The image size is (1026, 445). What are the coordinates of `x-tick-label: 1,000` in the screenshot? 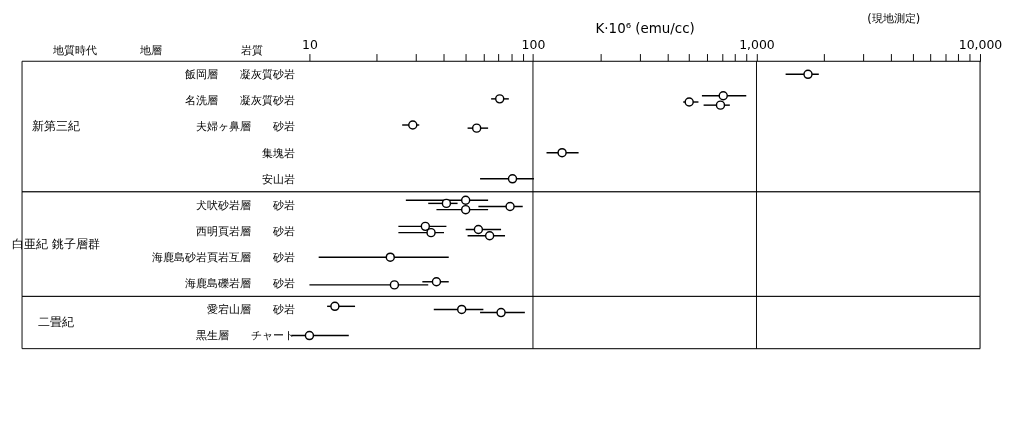 It's located at (757, 45).